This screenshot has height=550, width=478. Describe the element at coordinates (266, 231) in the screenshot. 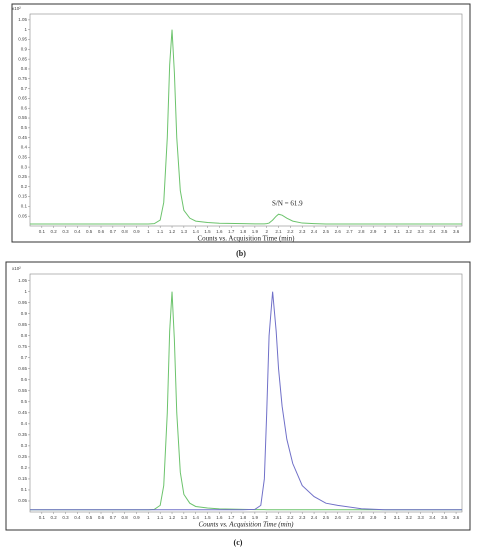

I see `x-tick-label: 2` at that location.